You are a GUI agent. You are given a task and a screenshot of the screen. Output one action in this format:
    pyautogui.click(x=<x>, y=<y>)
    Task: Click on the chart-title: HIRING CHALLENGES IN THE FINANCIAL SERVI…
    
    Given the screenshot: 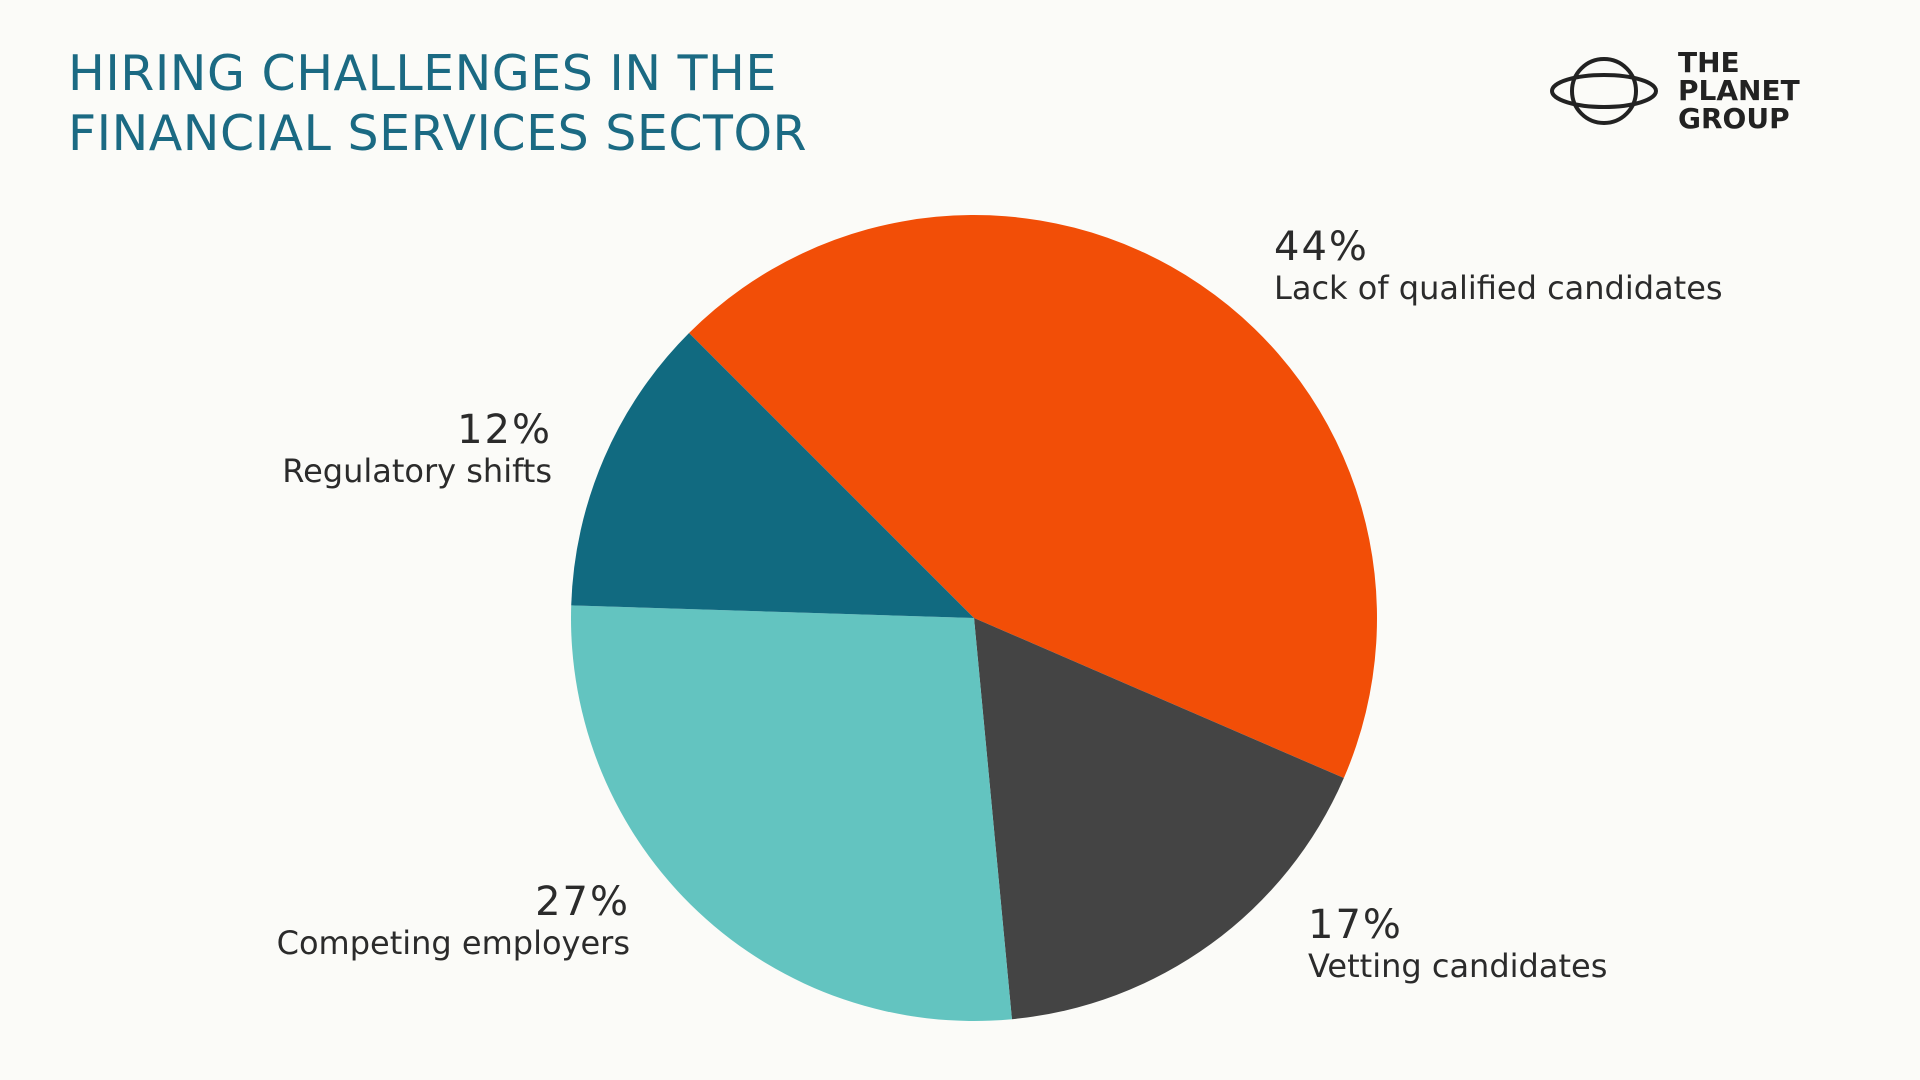 What is the action you would take?
    pyautogui.click(x=437, y=104)
    